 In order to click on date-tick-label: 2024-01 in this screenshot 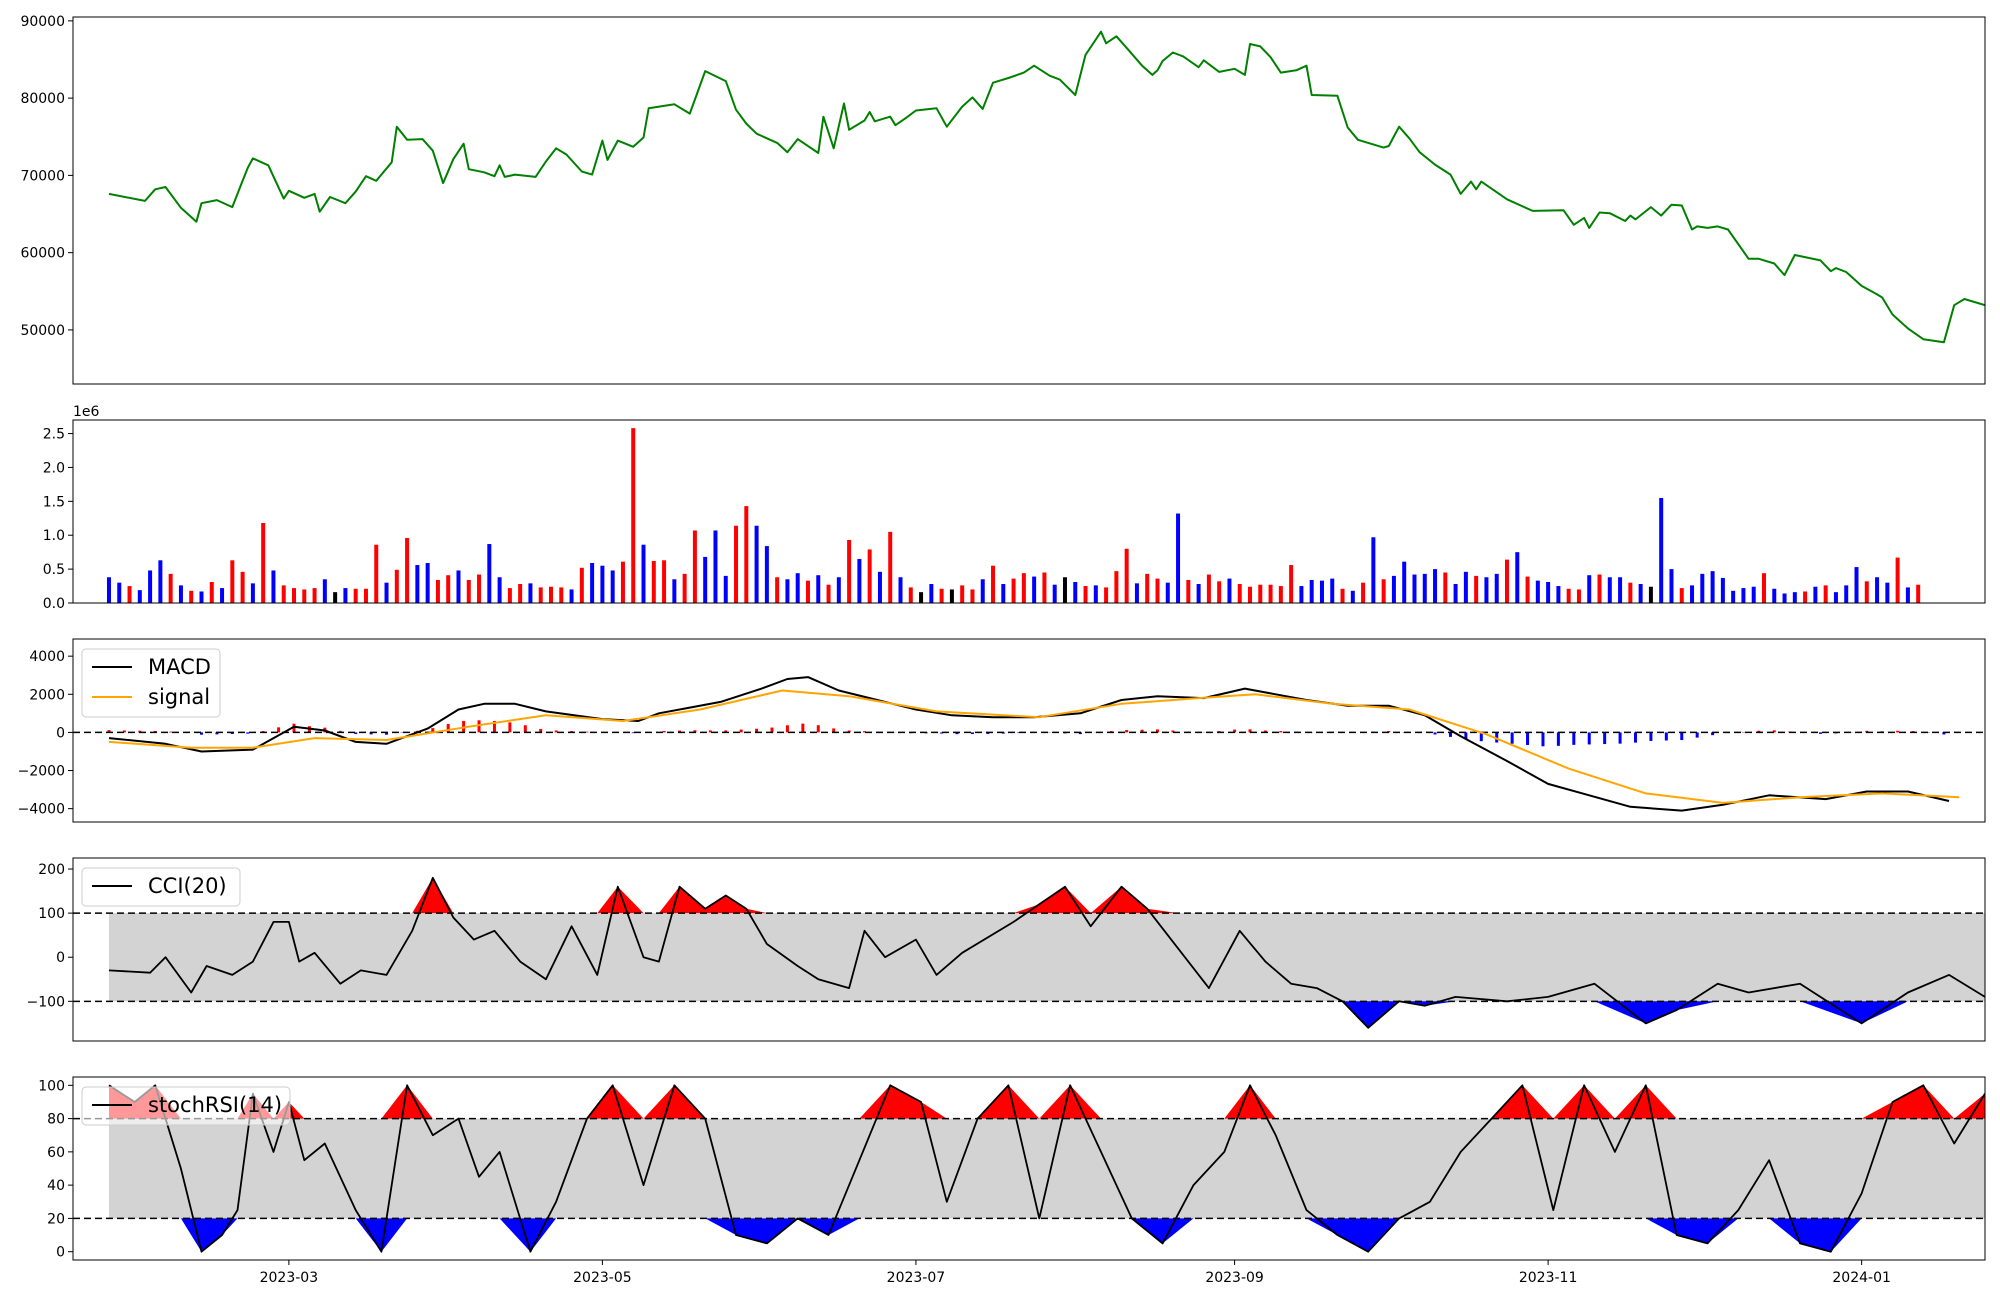, I will do `click(1861, 1278)`.